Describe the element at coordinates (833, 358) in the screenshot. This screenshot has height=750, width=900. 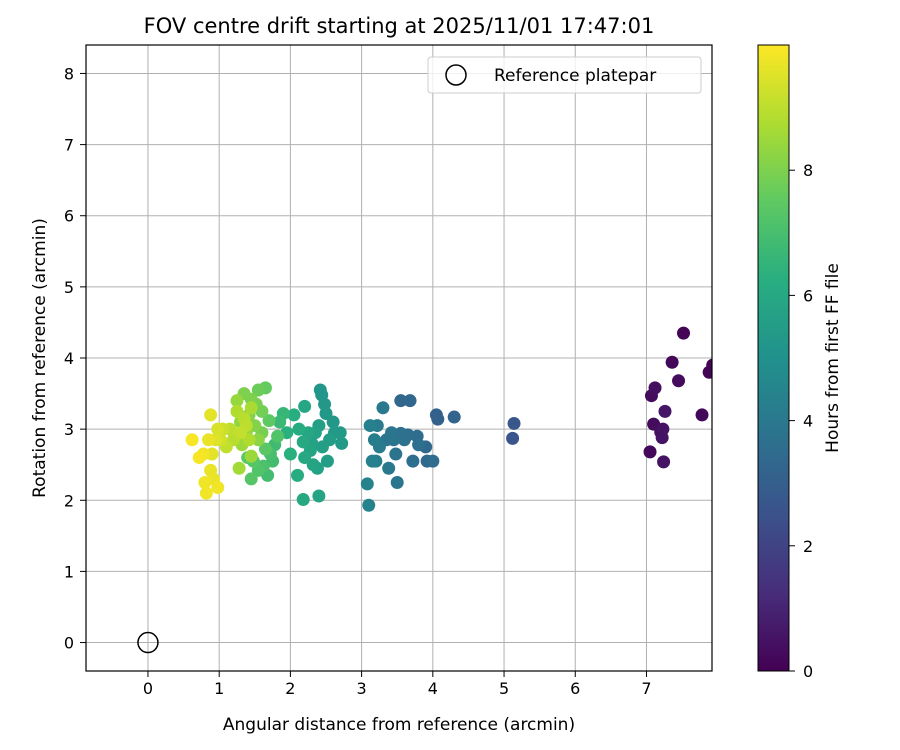
I see `colorbar-label: Hours from first FF file` at that location.